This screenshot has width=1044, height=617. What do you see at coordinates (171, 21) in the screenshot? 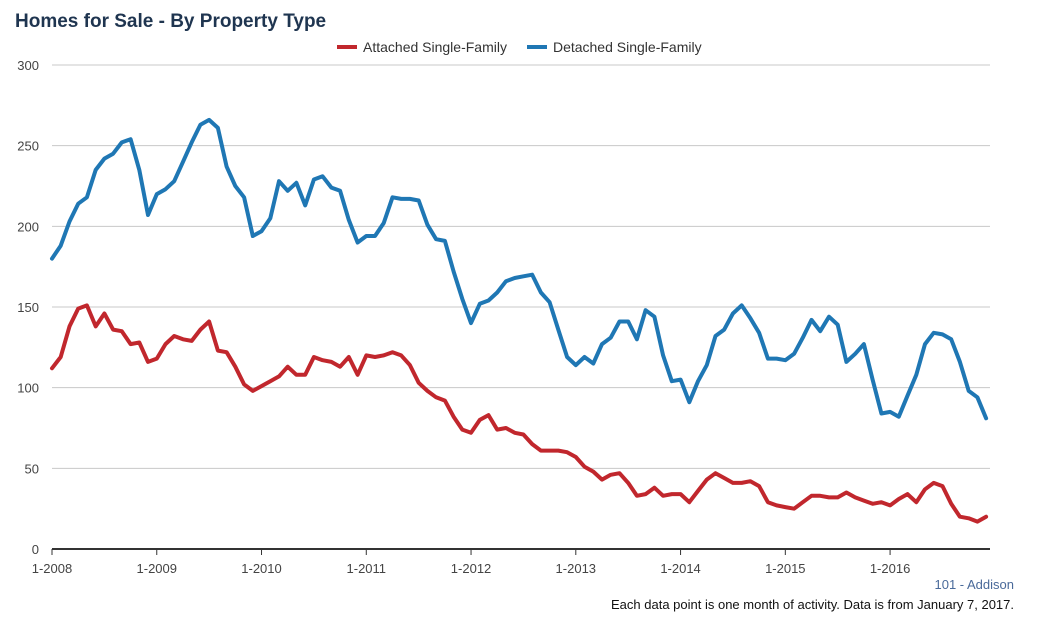
I see `chart-title: Homes for Sale - By Property Type` at bounding box center [171, 21].